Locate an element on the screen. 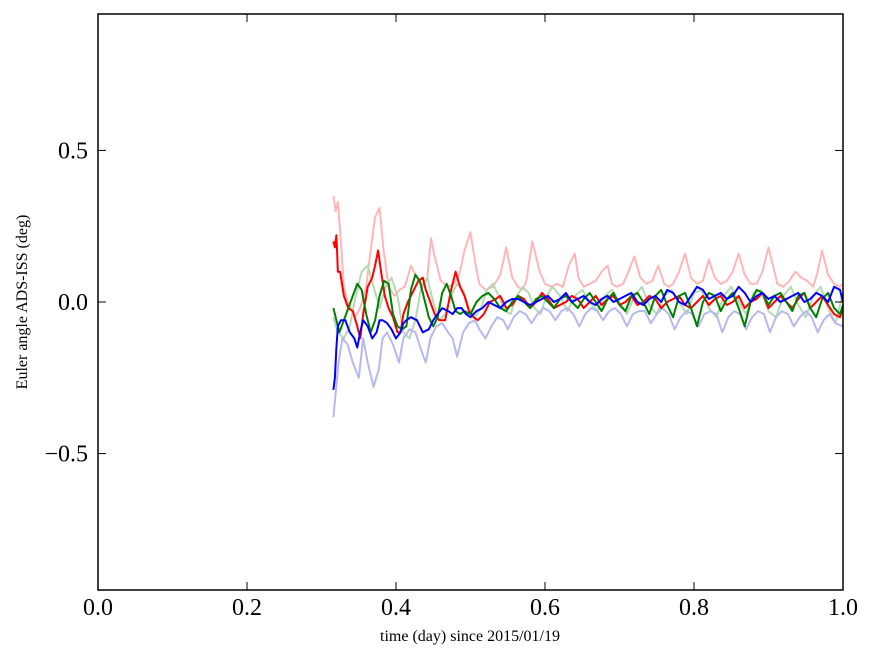 This screenshot has width=875, height=662. y-tick-label: −0.5 is located at coordinates (66, 455).